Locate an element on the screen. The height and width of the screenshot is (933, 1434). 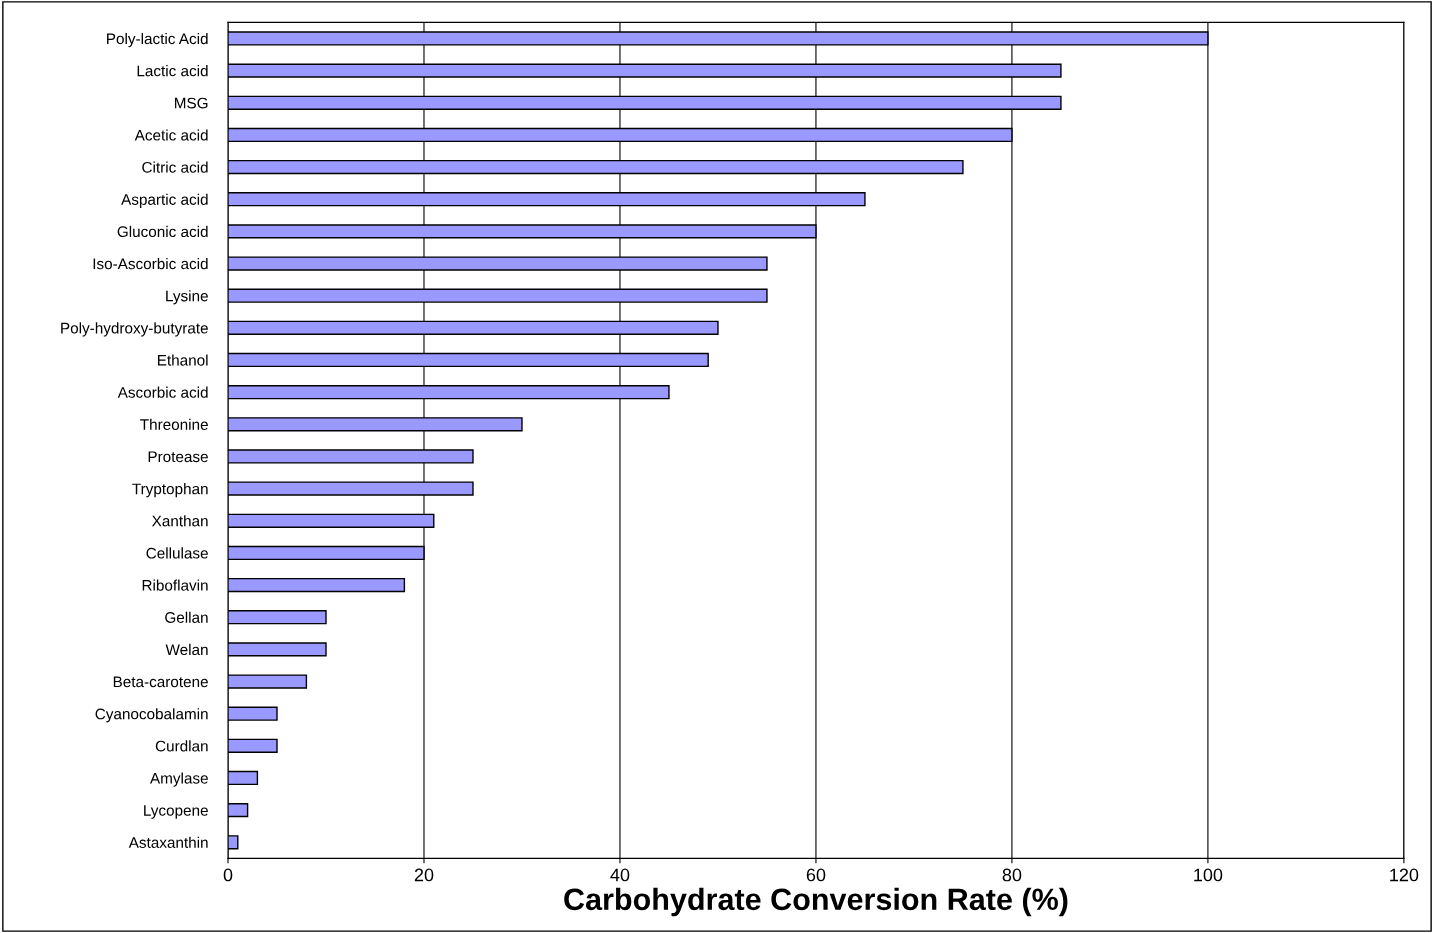
y-tick-label: Acetic acid is located at coordinates (171, 135).